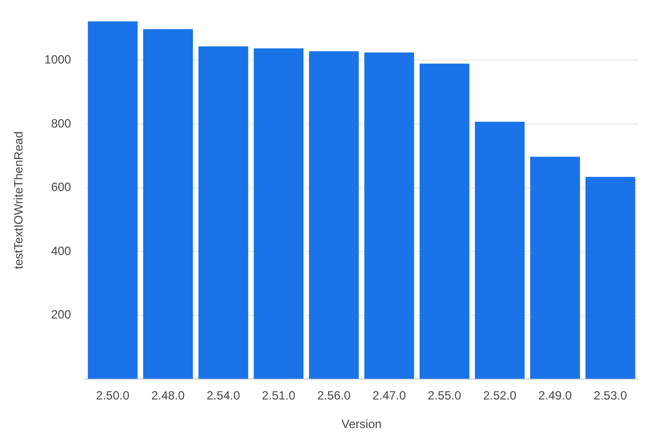 The image size is (650, 442). What do you see at coordinates (362, 424) in the screenshot?
I see `x-axis-title: Version` at bounding box center [362, 424].